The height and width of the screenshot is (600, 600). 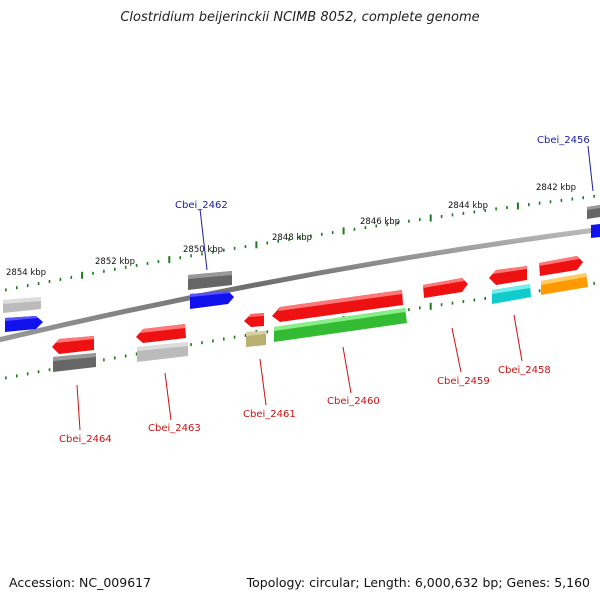 I want to click on gene-cbei-2464-lower, so click(x=74, y=362).